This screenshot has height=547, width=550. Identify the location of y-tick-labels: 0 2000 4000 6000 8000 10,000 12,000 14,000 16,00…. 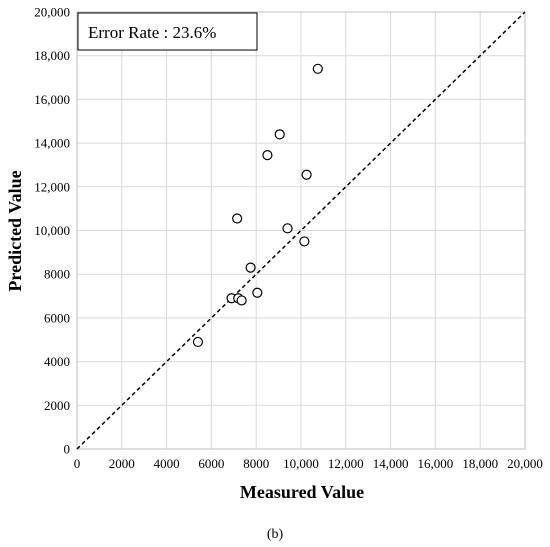
(52, 231).